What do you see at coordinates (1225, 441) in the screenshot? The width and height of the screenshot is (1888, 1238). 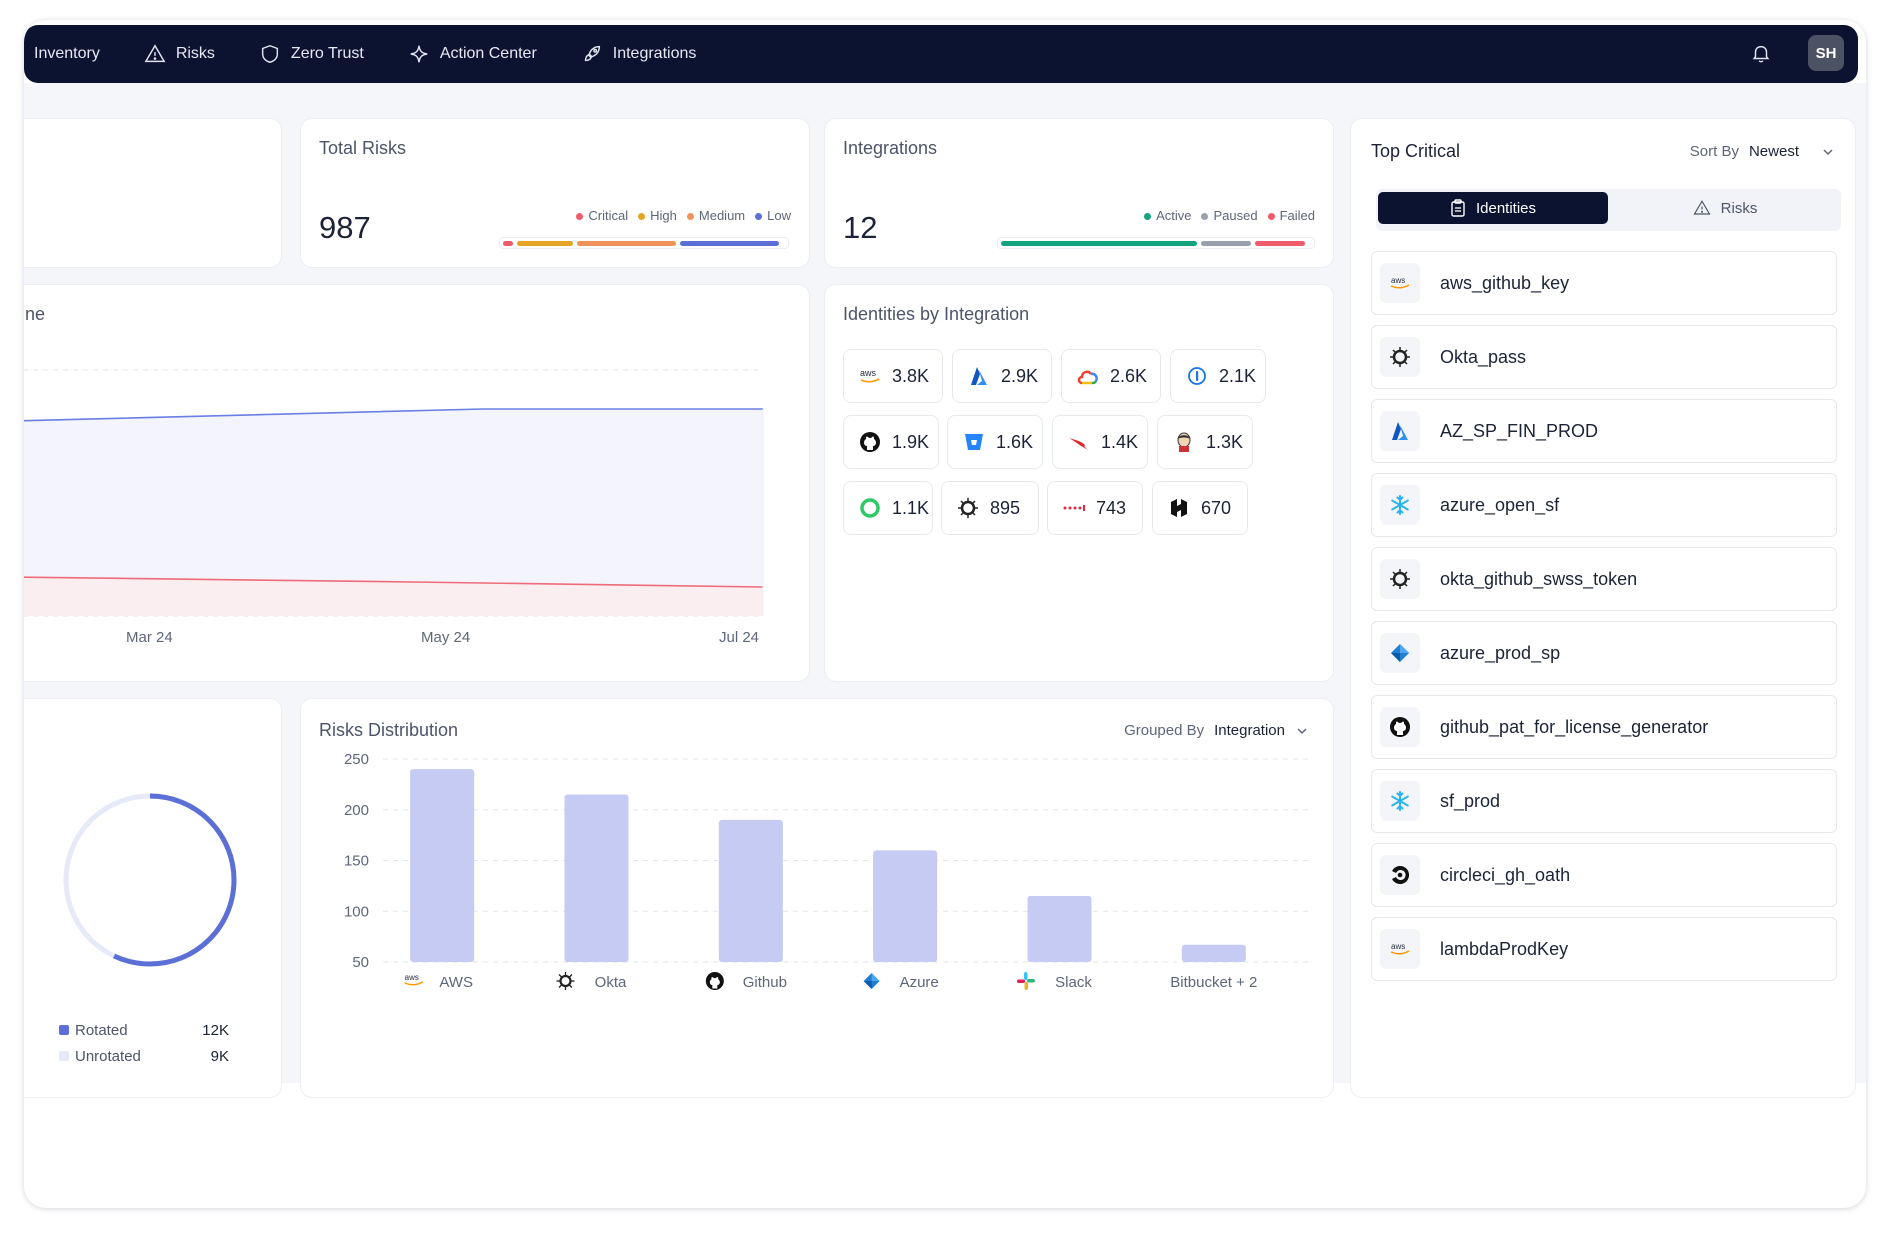 I see `integration-pill-value: 1.3K` at bounding box center [1225, 441].